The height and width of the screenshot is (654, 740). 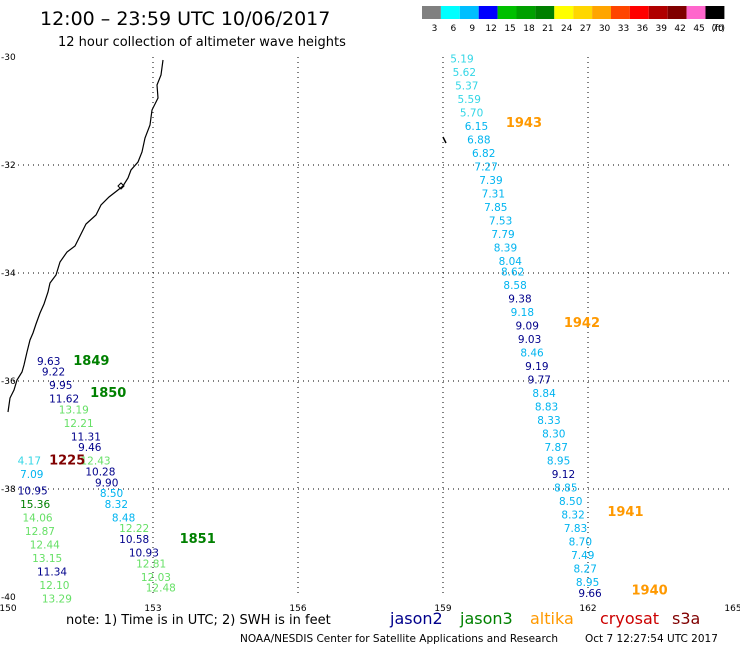 What do you see at coordinates (54, 586) in the screenshot?
I see `wave-height-value: 12.10` at bounding box center [54, 586].